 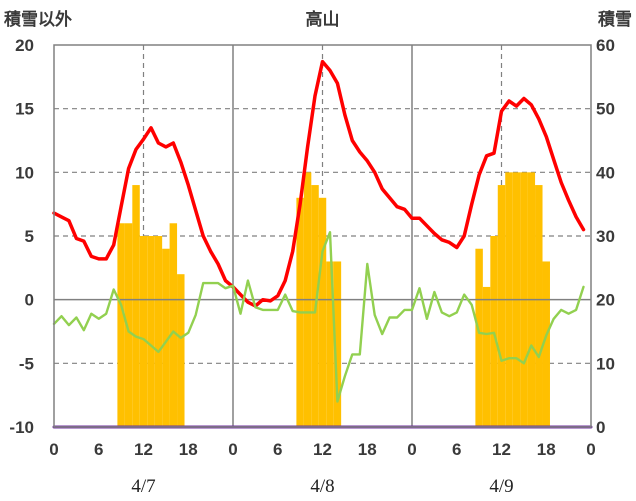 What do you see at coordinates (322, 486) in the screenshot?
I see `date-label: 4/8` at bounding box center [322, 486].